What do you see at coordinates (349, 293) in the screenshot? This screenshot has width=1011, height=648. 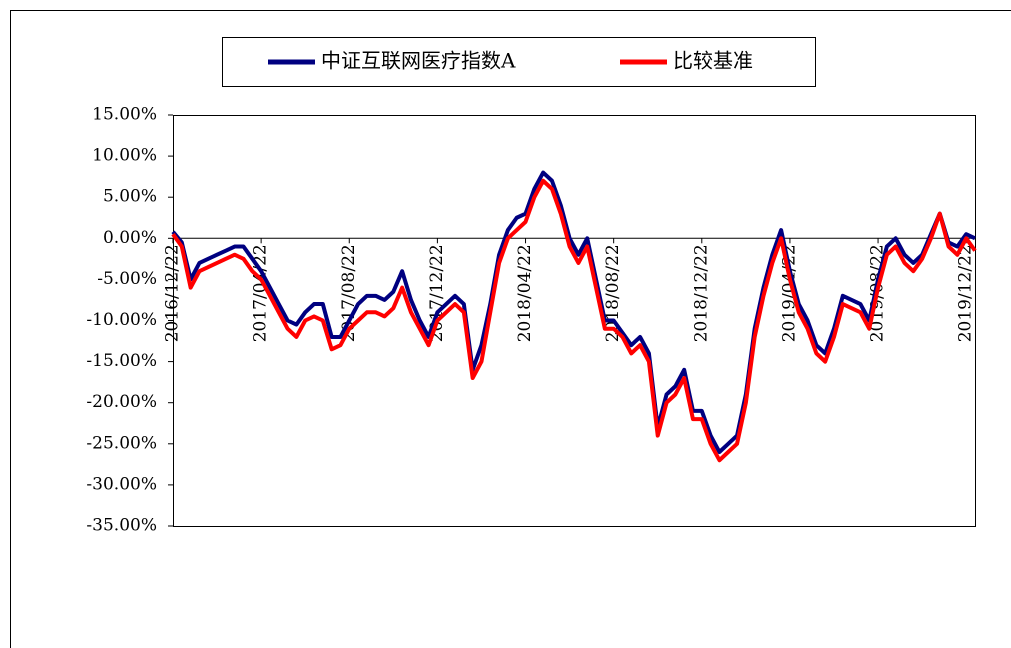 I see `x-tick-label: 2017/08/22` at bounding box center [349, 293].